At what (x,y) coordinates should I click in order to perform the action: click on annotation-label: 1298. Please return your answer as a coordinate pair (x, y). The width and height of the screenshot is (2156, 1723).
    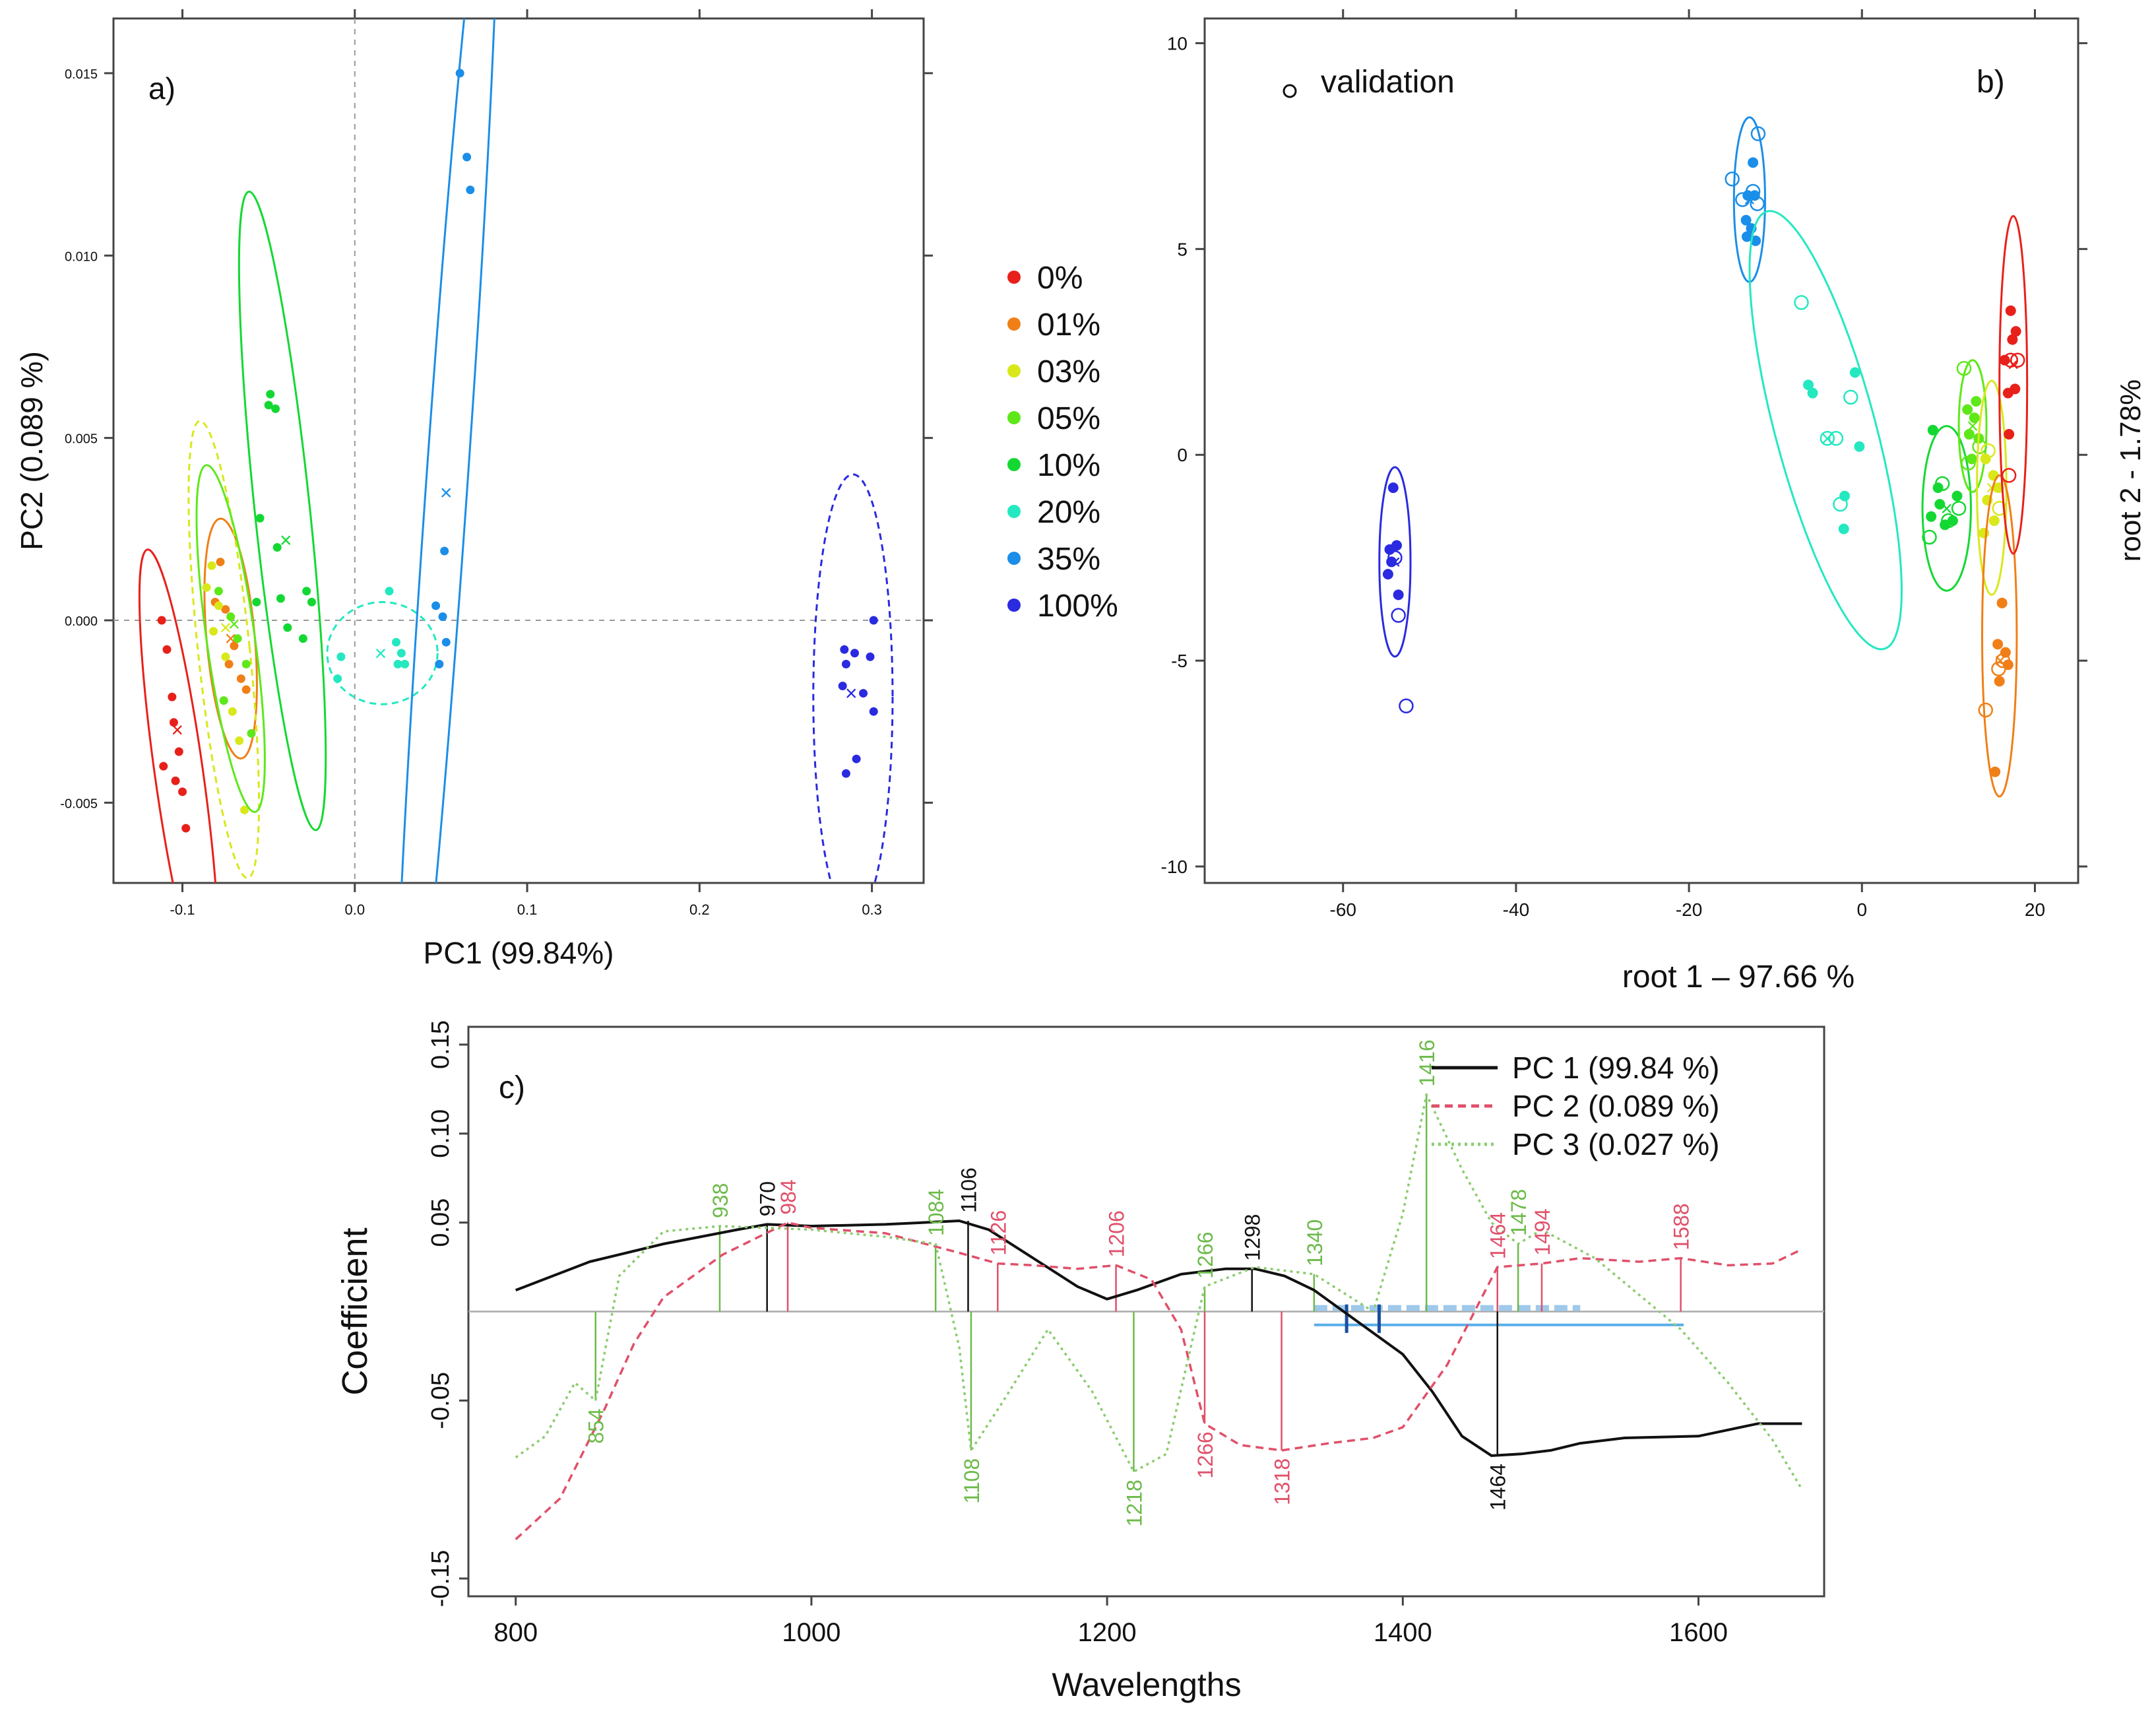
    Looking at the image, I should click on (1253, 1237).